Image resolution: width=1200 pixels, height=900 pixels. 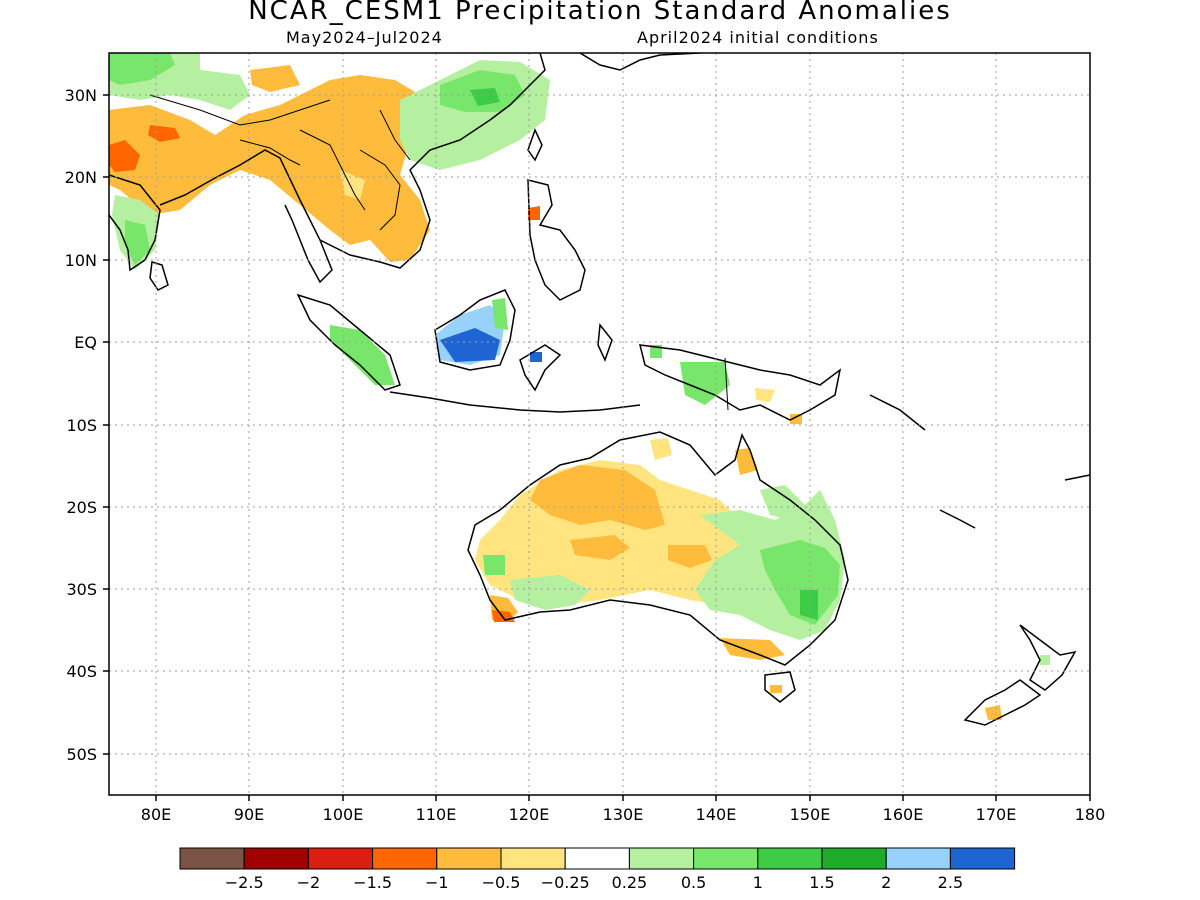 What do you see at coordinates (529, 814) in the screenshot?
I see `lon-label: 120E` at bounding box center [529, 814].